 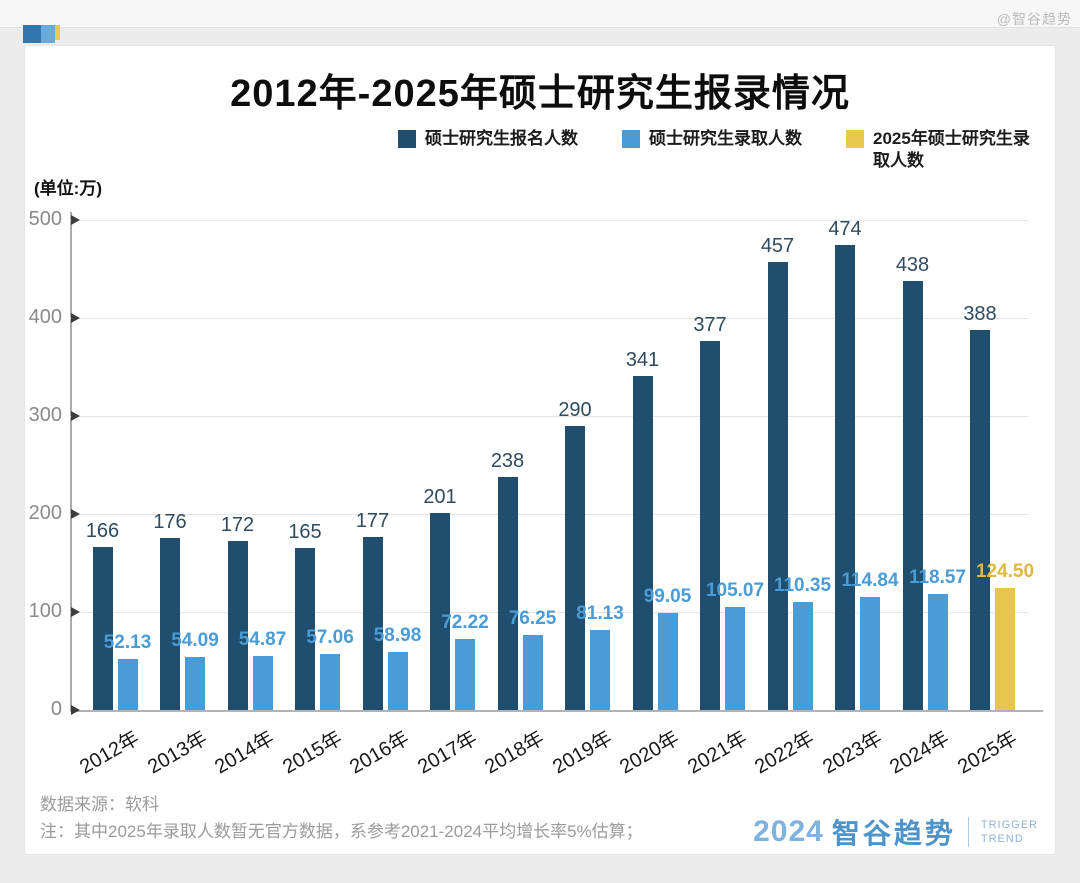 I want to click on y-tick-label: 500, so click(x=45, y=219).